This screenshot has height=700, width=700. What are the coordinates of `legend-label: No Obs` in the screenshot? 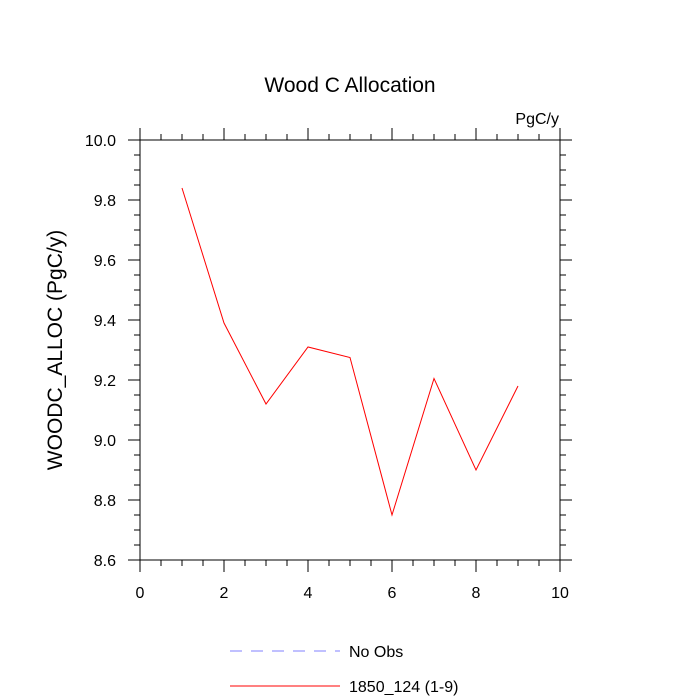 It's located at (376, 652).